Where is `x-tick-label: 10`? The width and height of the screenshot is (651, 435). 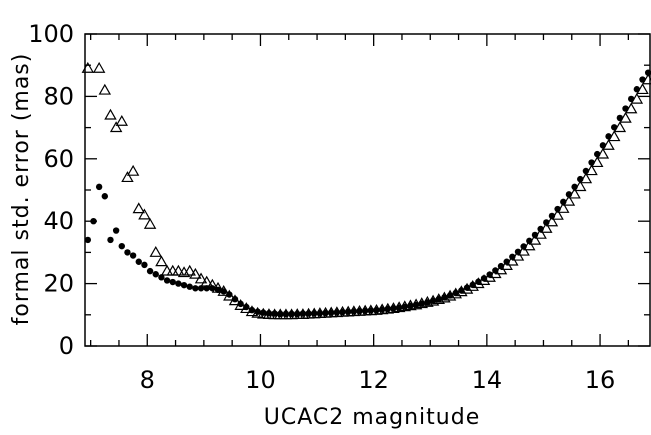 x-tick-label: 10 is located at coordinates (260, 380).